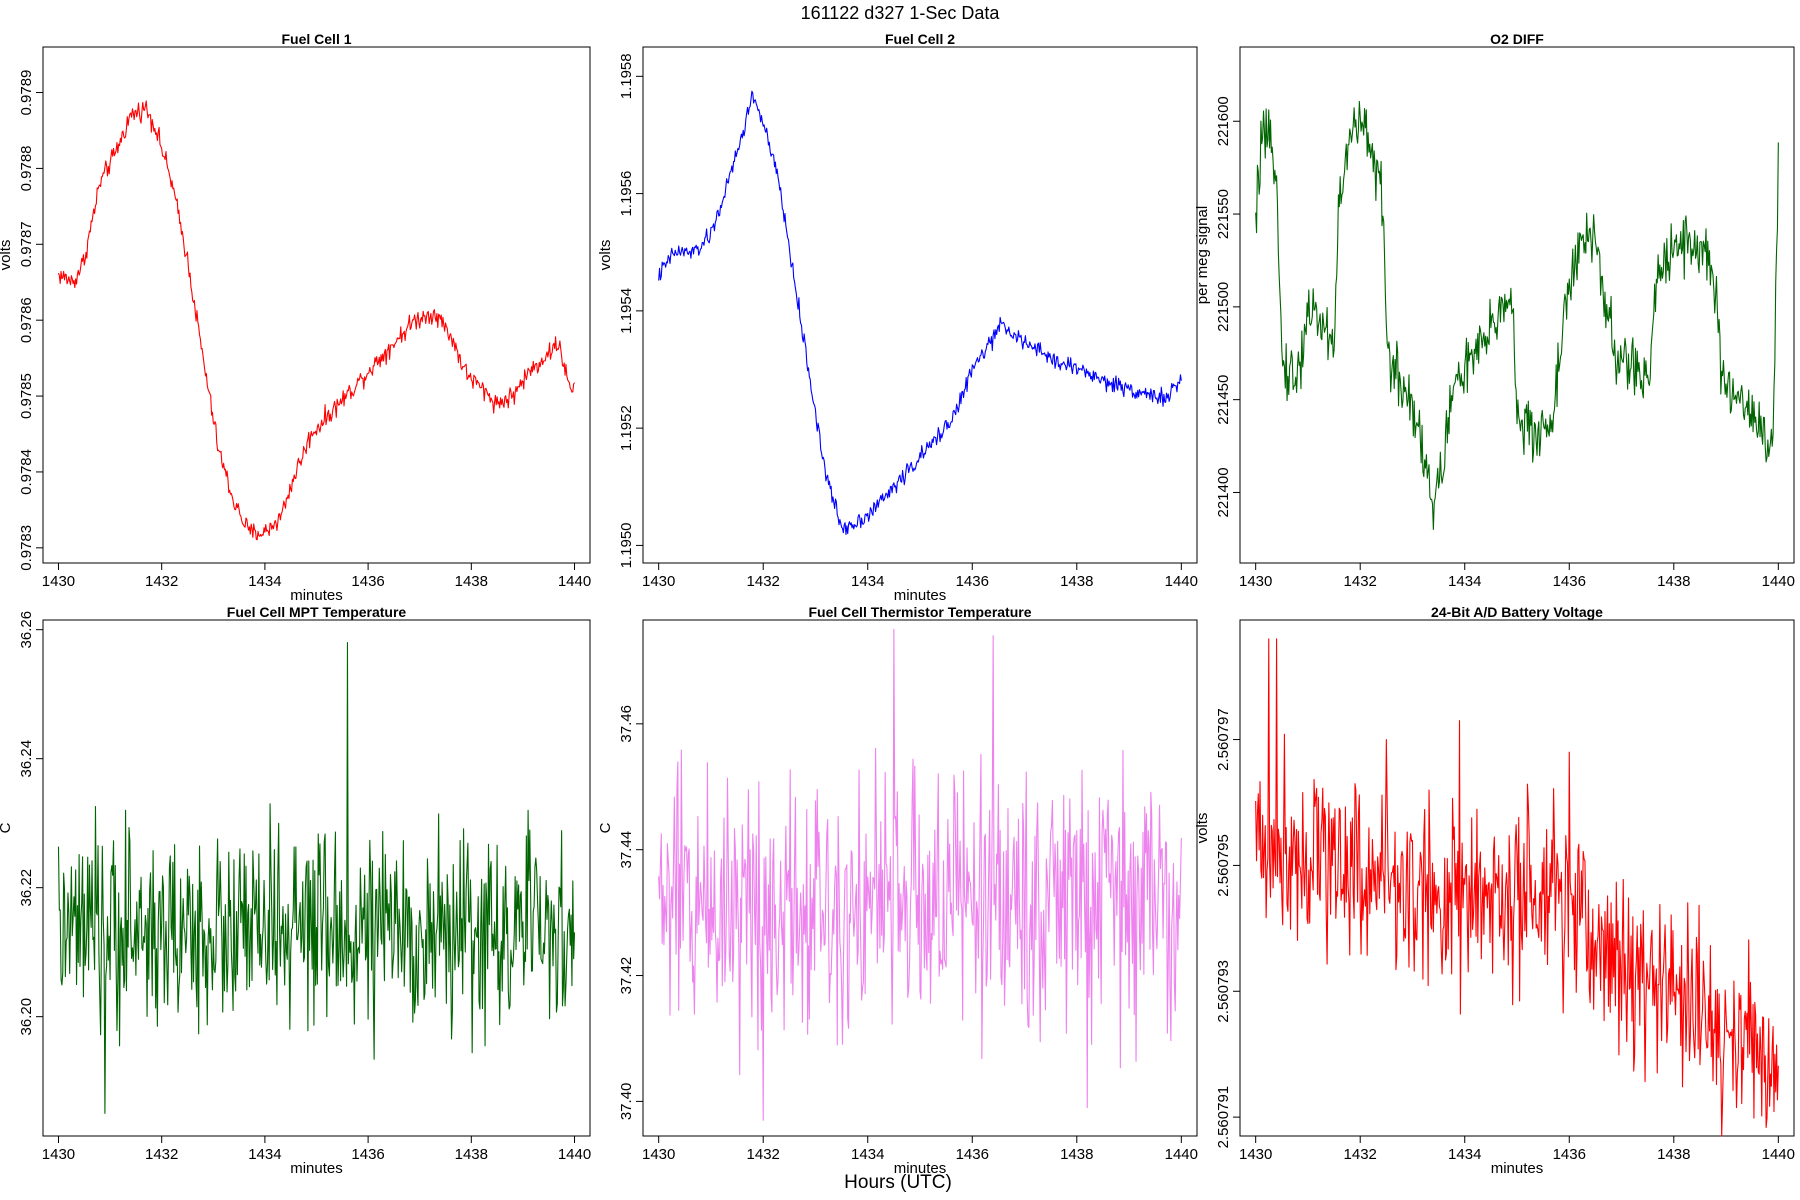 The height and width of the screenshot is (1200, 1800). What do you see at coordinates (1202, 255) in the screenshot?
I see `y-axis-label: per meg signal` at bounding box center [1202, 255].